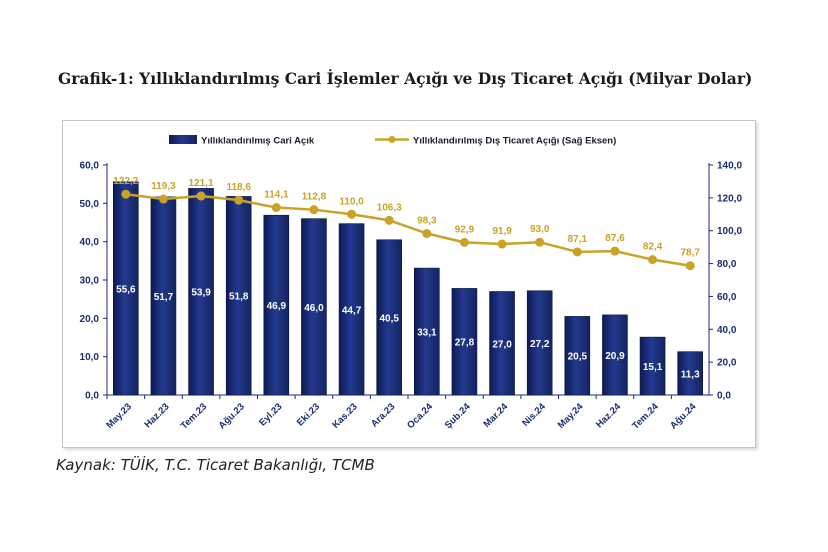 This screenshot has width=828, height=552. I want to click on bar-value-label: 15,1, so click(653, 367).